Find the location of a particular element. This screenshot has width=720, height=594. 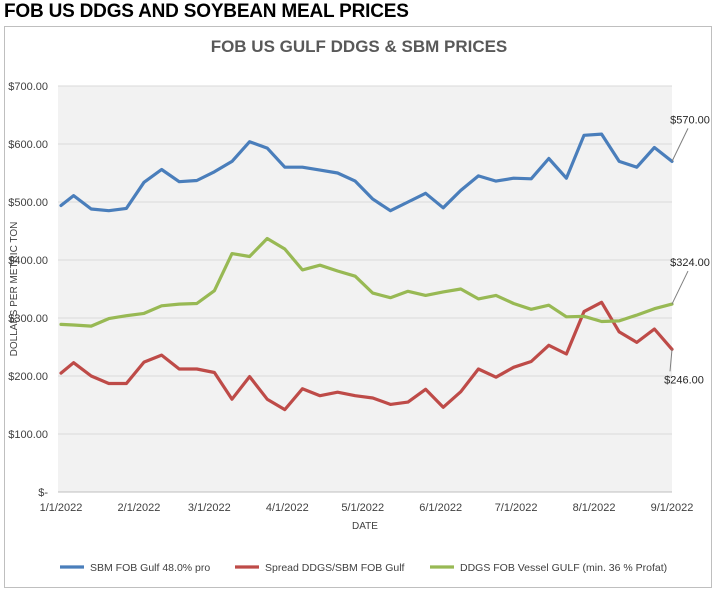

y-axis-label: DOLLARS PER METRIC TON is located at coordinates (14, 289).